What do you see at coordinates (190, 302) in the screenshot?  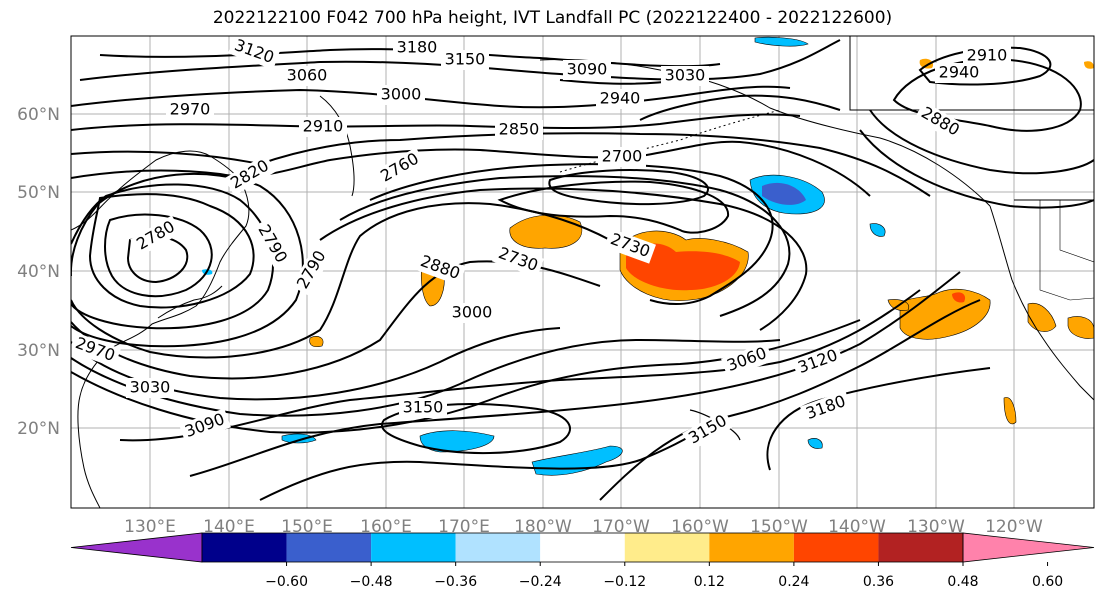 I see `japan-coastline` at bounding box center [190, 302].